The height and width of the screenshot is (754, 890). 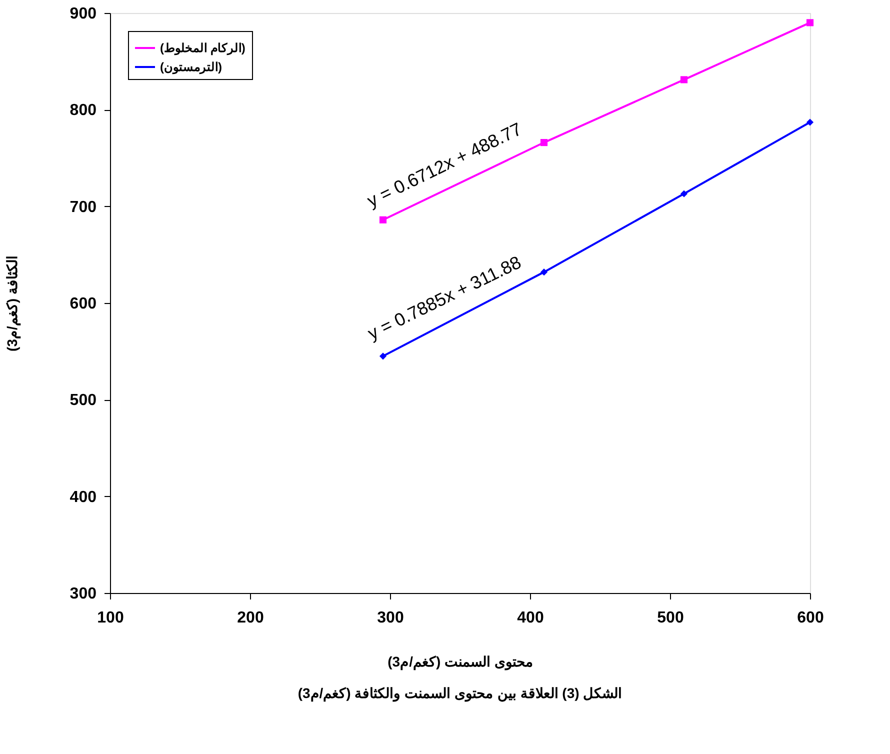 What do you see at coordinates (83, 304) in the screenshot?
I see `y-tick-label: 600` at bounding box center [83, 304].